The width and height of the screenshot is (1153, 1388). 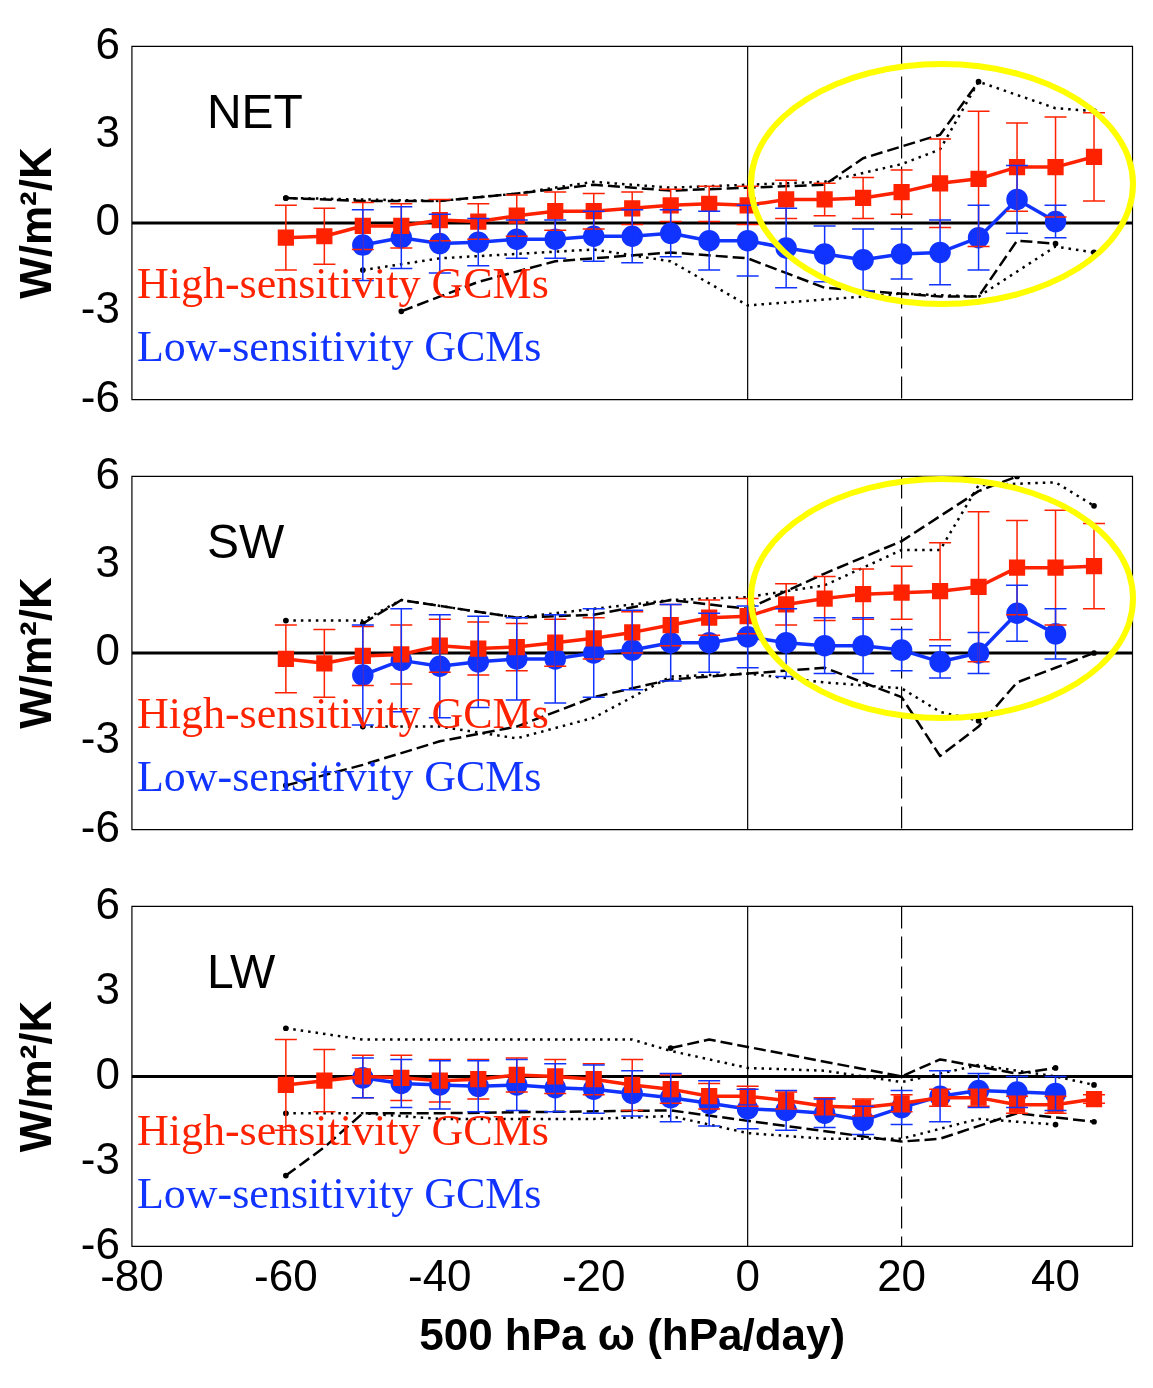 What do you see at coordinates (245, 542) in the screenshot?
I see `text: SW` at bounding box center [245, 542].